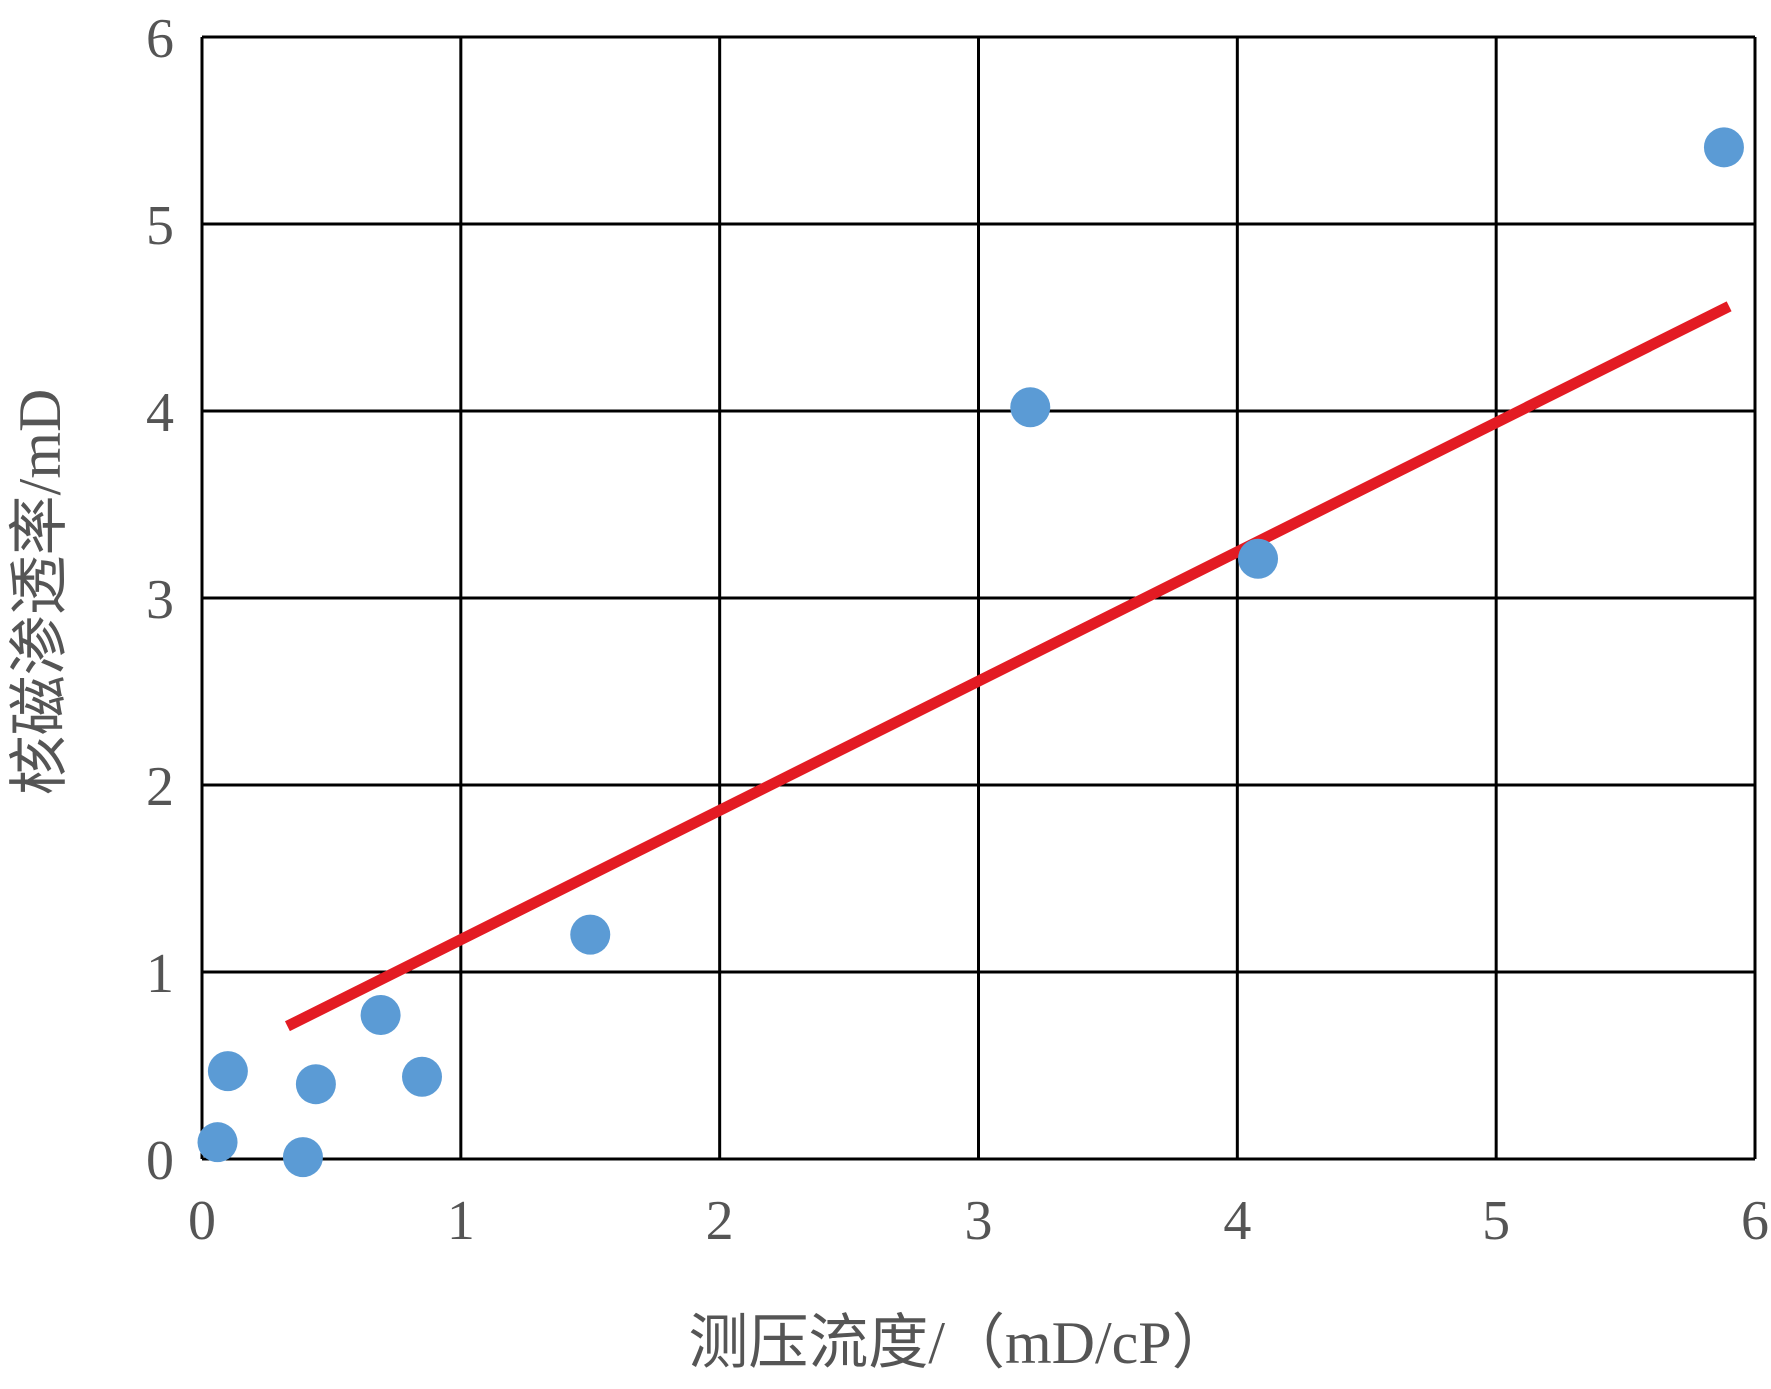  What do you see at coordinates (720, 1221) in the screenshot?
I see `x-tick-label: 2` at bounding box center [720, 1221].